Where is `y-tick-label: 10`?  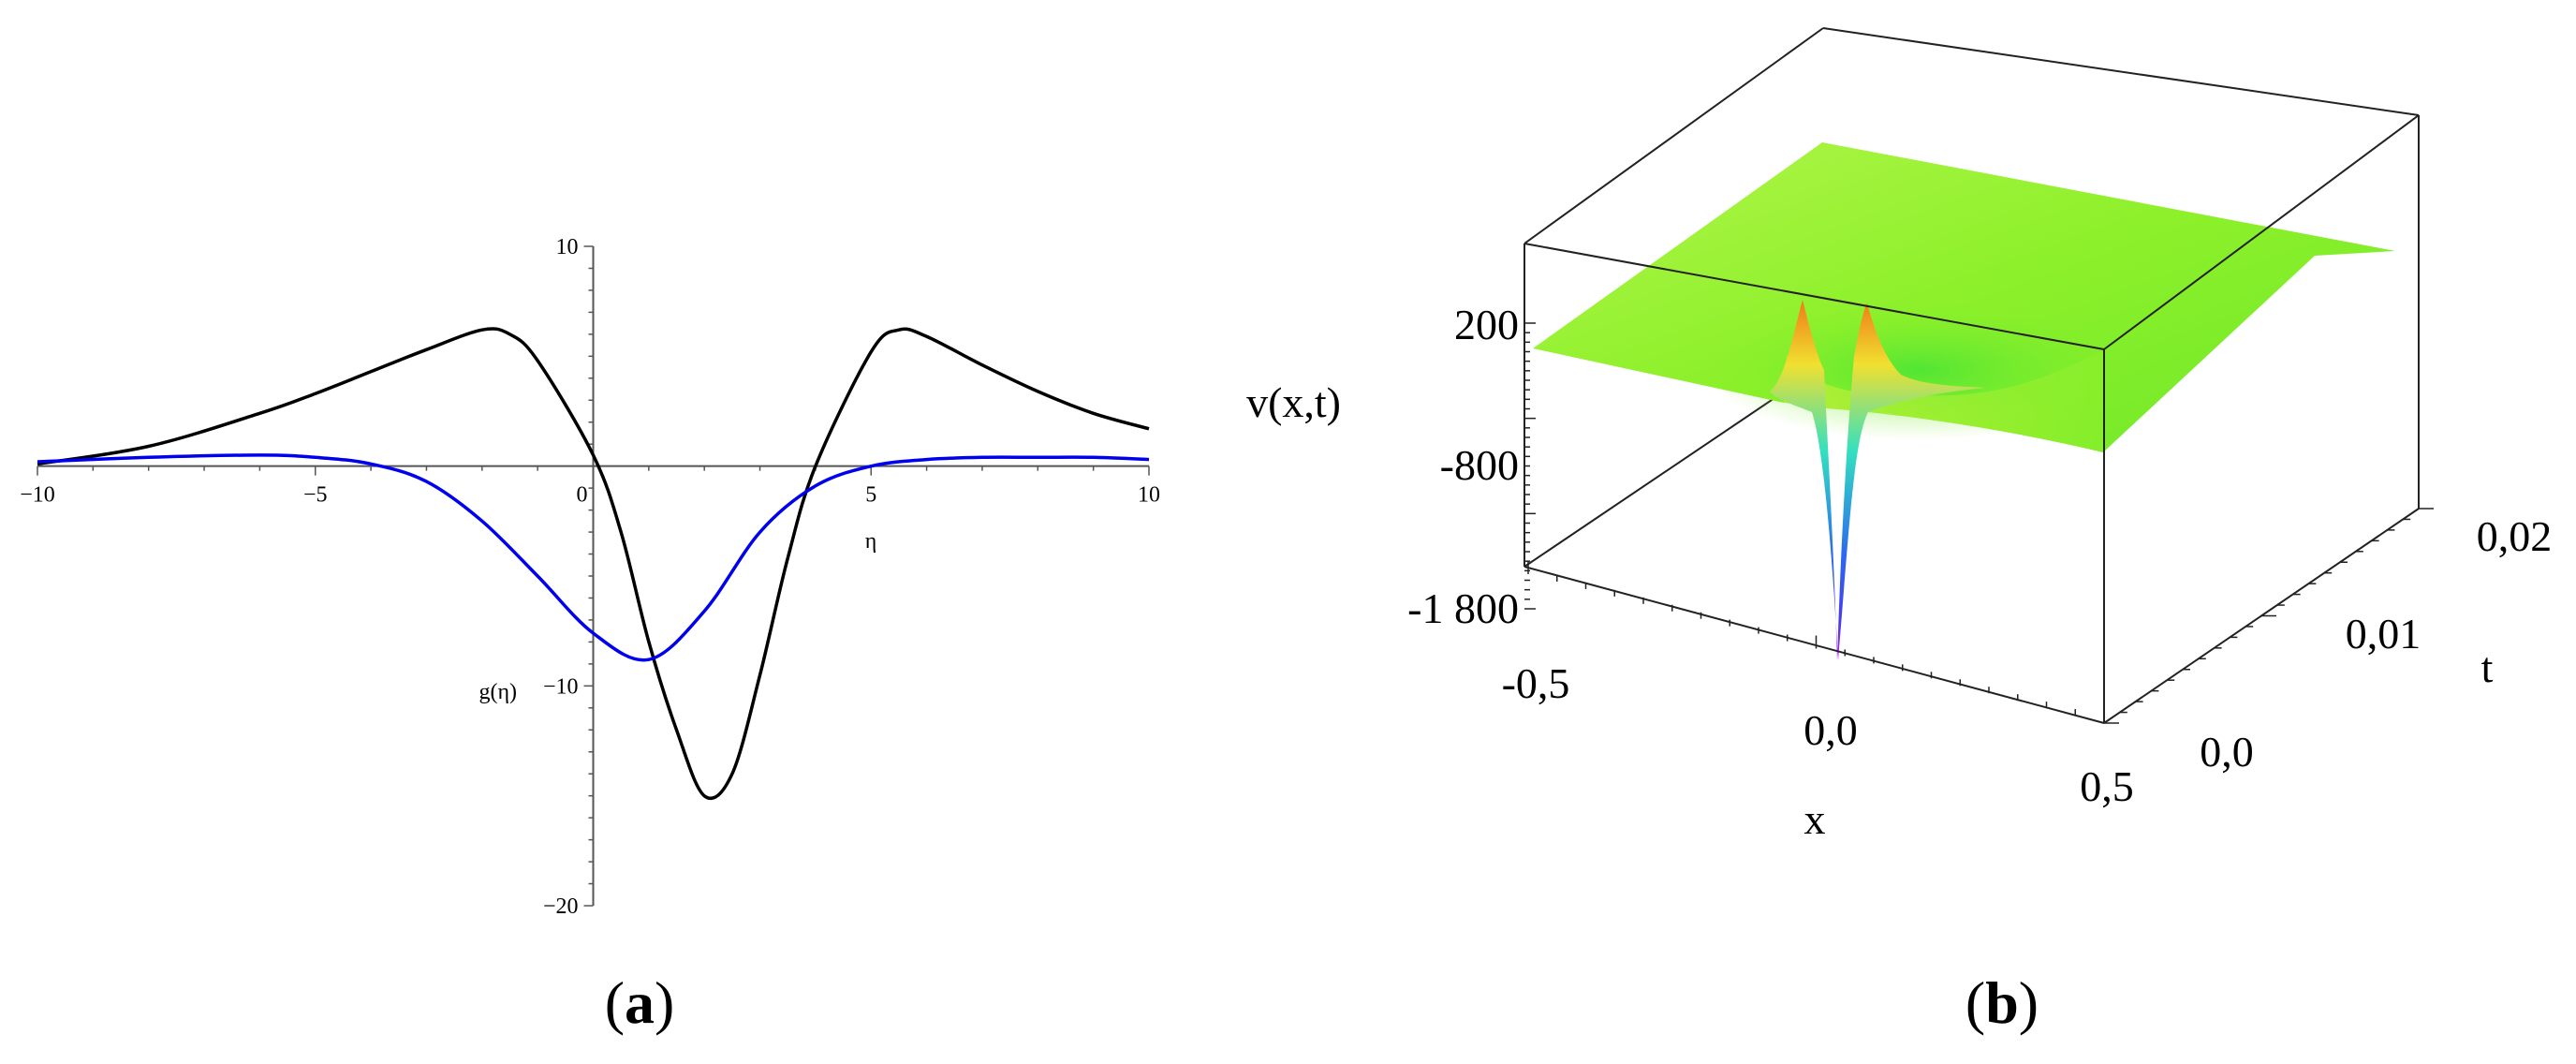
y-tick-label: 10 is located at coordinates (567, 247).